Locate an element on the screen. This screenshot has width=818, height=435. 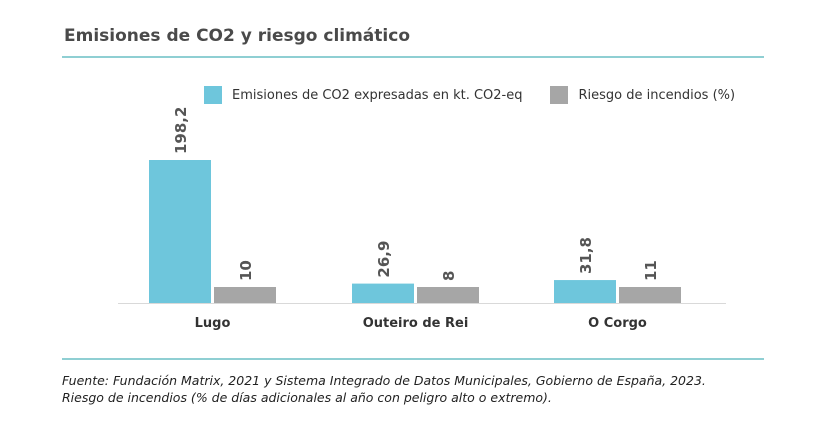
category-label-0: Lugo is located at coordinates (213, 323).